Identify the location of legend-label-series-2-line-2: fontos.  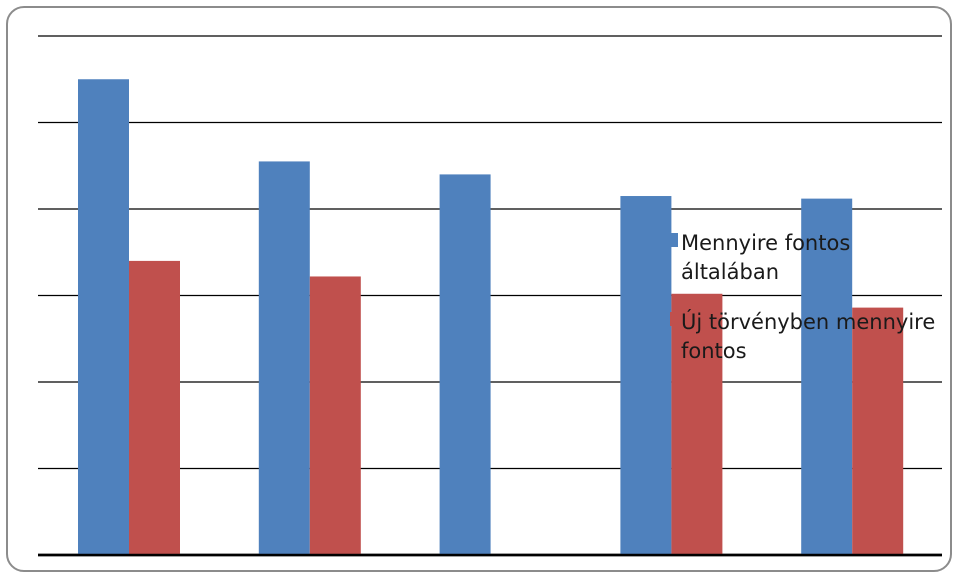
(714, 351).